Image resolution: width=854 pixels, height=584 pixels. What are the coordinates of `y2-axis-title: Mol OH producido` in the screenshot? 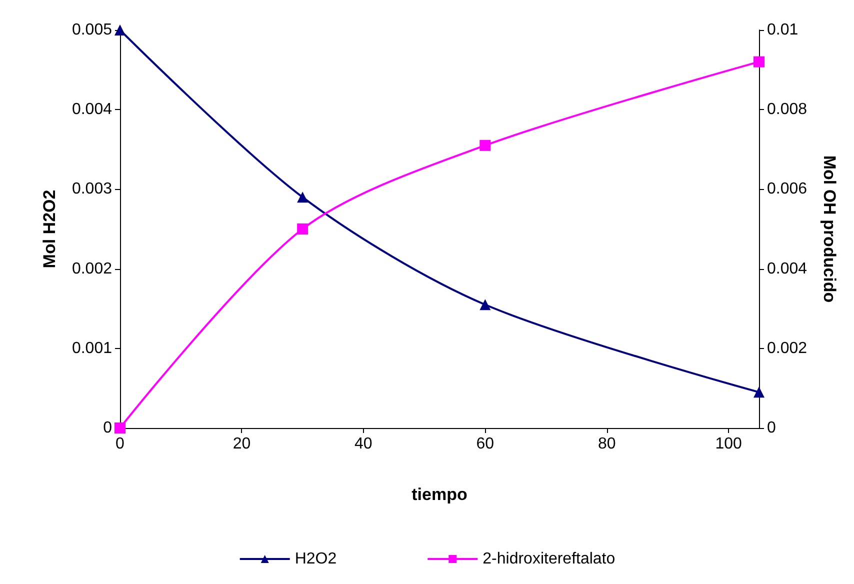 It's located at (829, 229).